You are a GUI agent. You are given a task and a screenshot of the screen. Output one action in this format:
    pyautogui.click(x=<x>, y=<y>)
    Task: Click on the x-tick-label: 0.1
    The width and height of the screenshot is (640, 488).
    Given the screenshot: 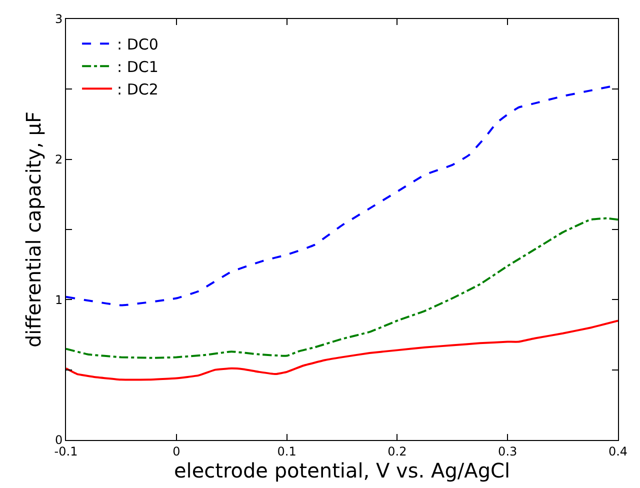 What is the action you would take?
    pyautogui.click(x=286, y=451)
    